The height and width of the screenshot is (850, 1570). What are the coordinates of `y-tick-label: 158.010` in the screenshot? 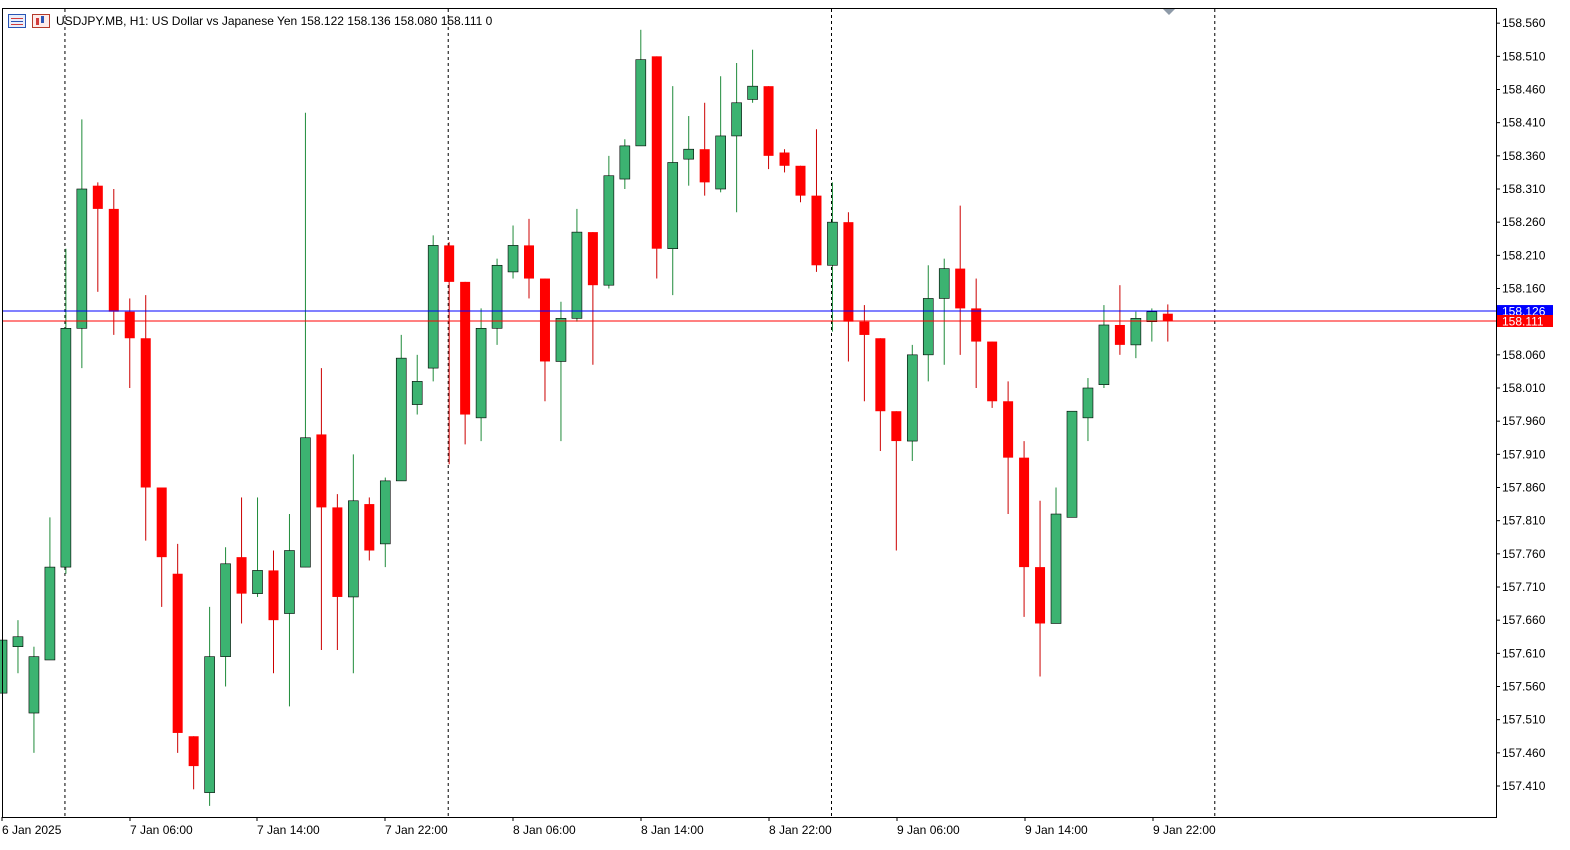 It's located at (1524, 388).